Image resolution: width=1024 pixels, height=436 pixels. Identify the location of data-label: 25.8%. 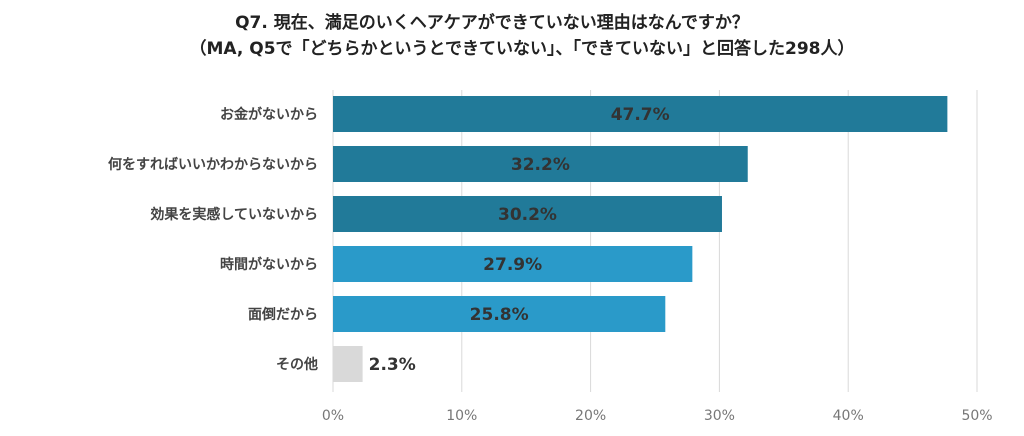
(499, 315).